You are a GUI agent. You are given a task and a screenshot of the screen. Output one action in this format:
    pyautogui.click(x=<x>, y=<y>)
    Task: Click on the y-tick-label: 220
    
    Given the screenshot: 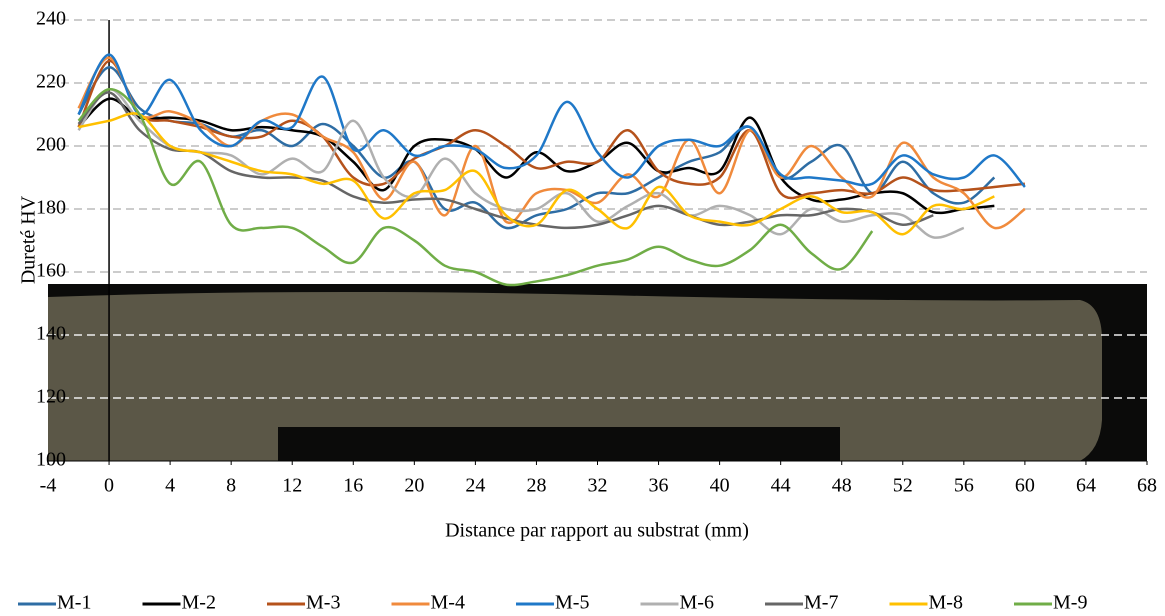 What is the action you would take?
    pyautogui.click(x=51, y=82)
    